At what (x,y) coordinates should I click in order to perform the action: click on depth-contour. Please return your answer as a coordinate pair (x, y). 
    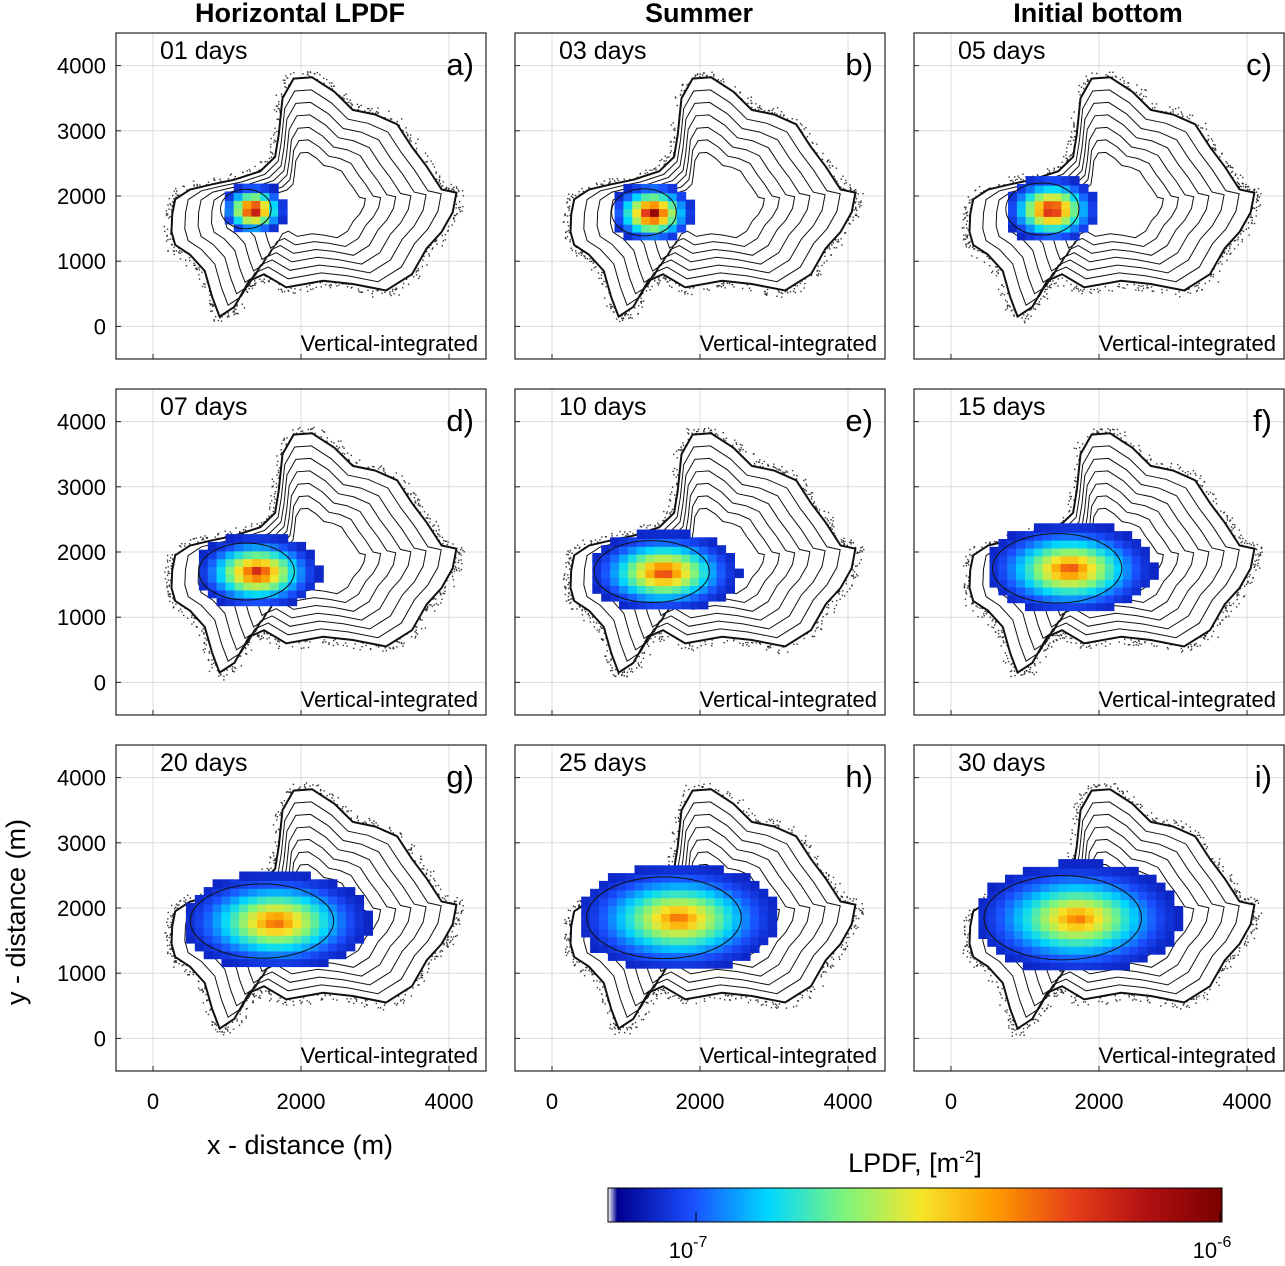
    Looking at the image, I should click on (308, 200).